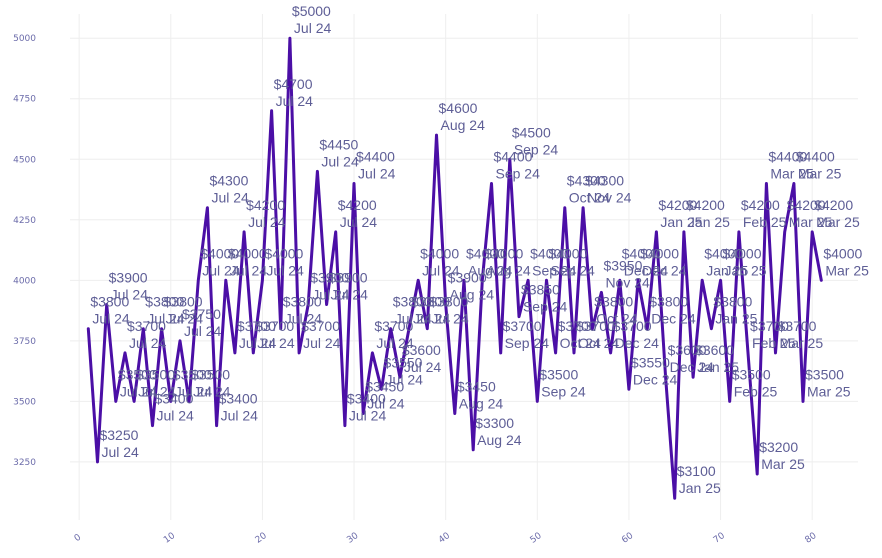  What do you see at coordinates (846, 261) in the screenshot?
I see `data-label: $4000 Mar 25` at bounding box center [846, 261].